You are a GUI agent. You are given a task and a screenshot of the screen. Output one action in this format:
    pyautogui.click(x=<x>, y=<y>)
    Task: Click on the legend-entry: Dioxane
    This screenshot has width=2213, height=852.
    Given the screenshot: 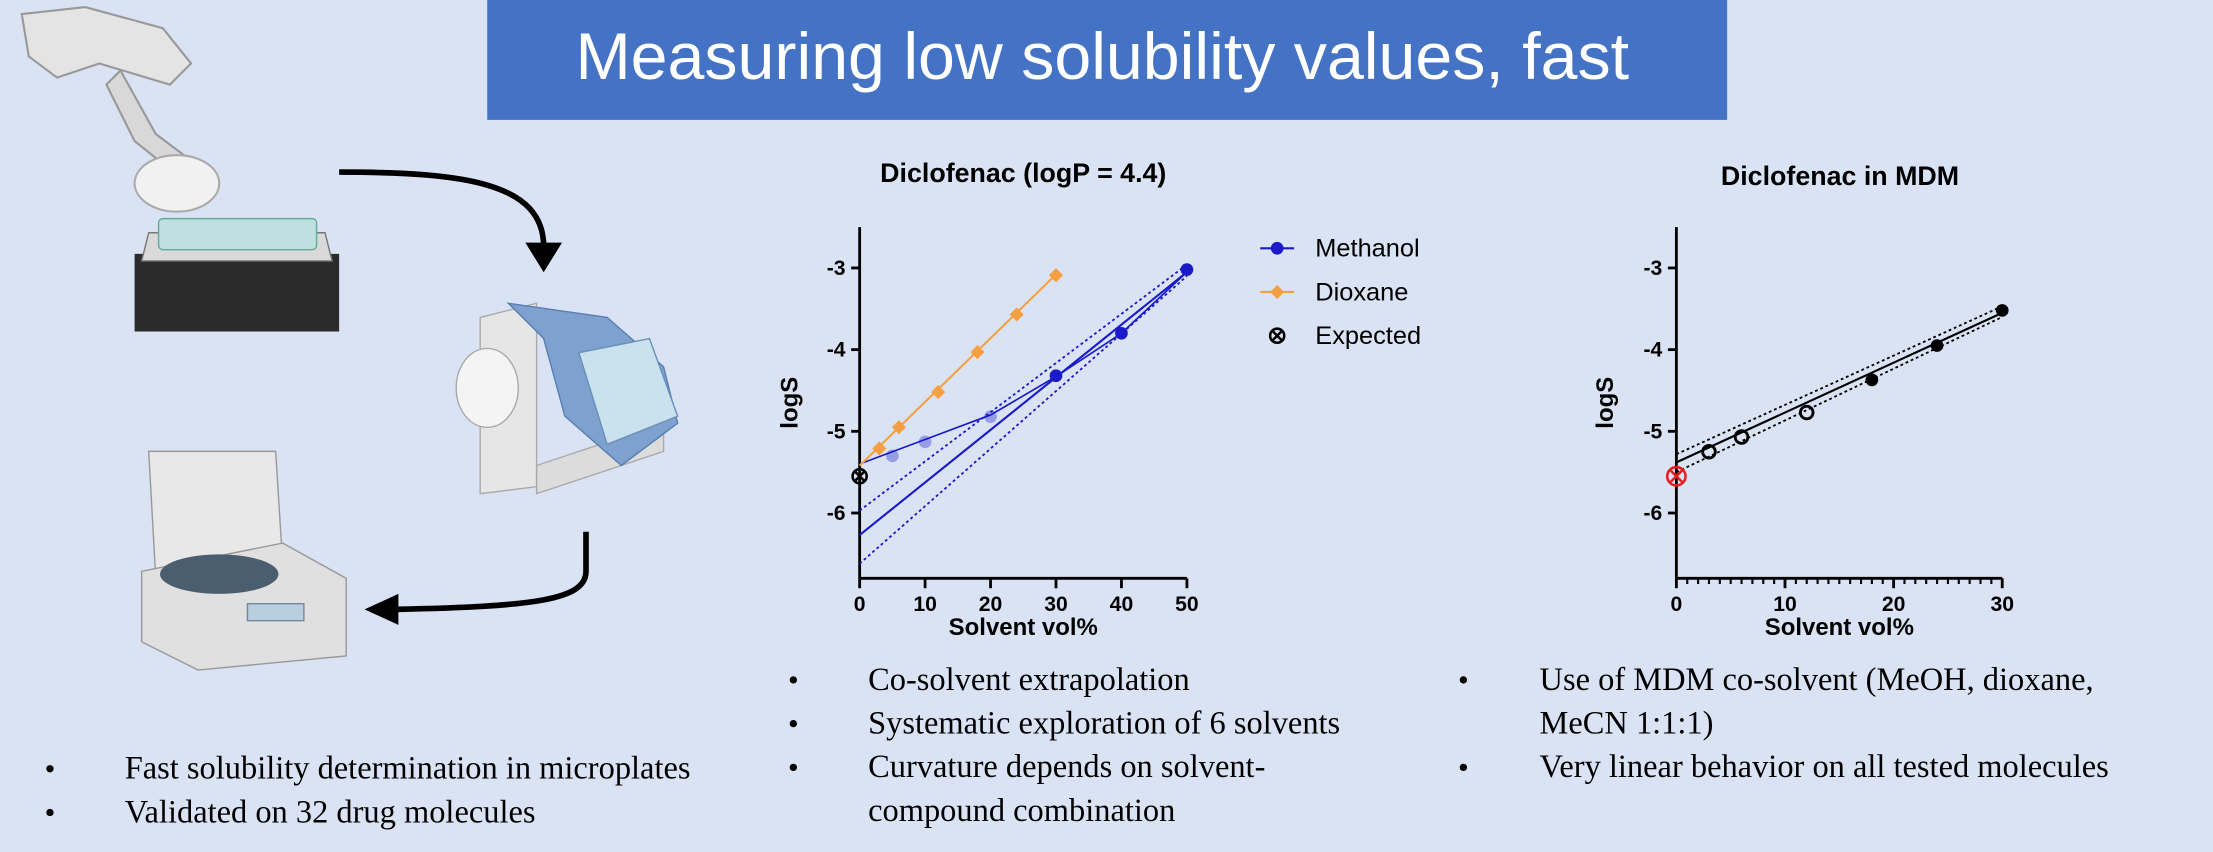 What is the action you would take?
    pyautogui.click(x=1334, y=292)
    